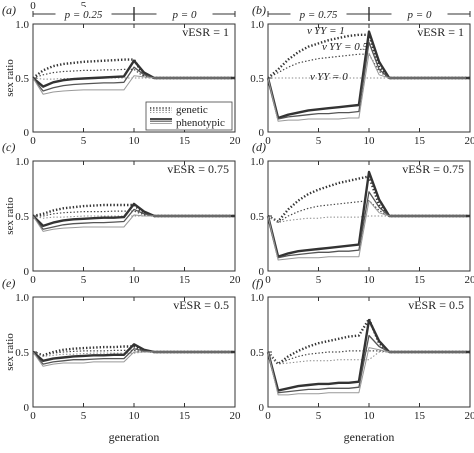 The image size is (474, 453). I want to click on legend-phenotypic-label: phenotypic, so click(200, 123).